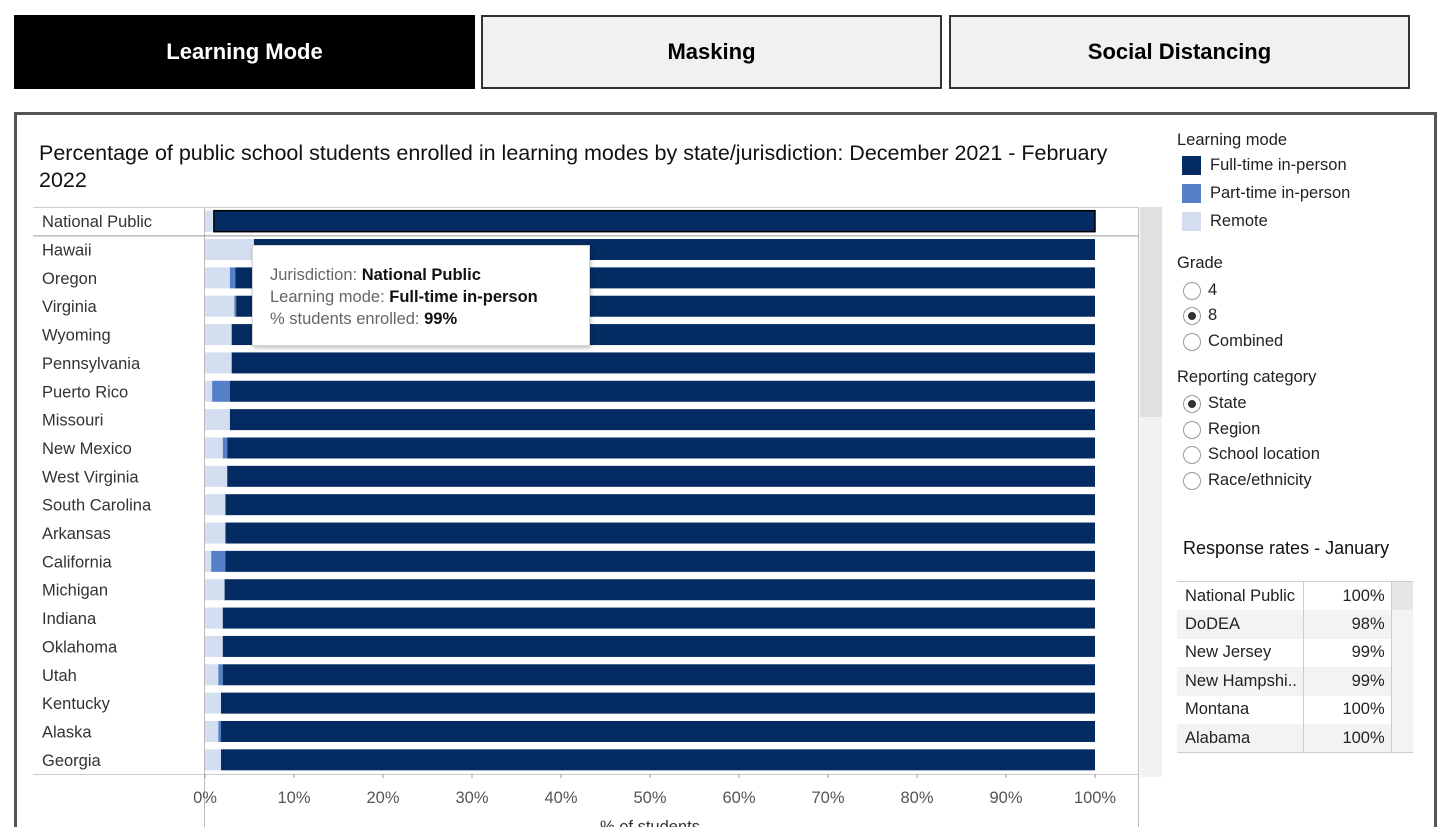  I want to click on grade-option-label: 4, so click(1213, 290).